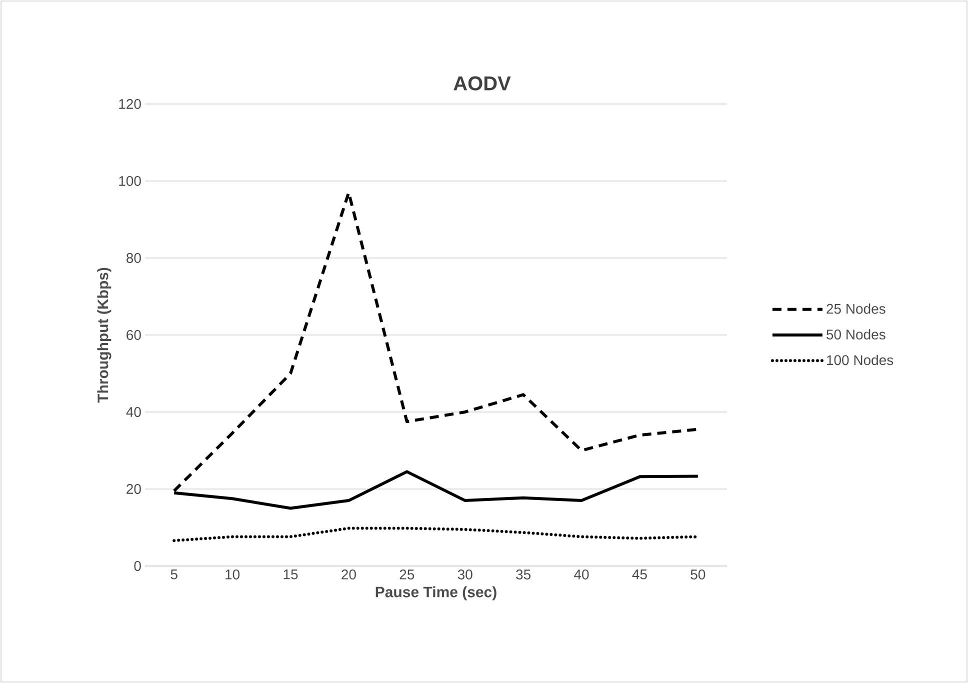  Describe the element at coordinates (130, 181) in the screenshot. I see `y-tick-label: 100` at that location.